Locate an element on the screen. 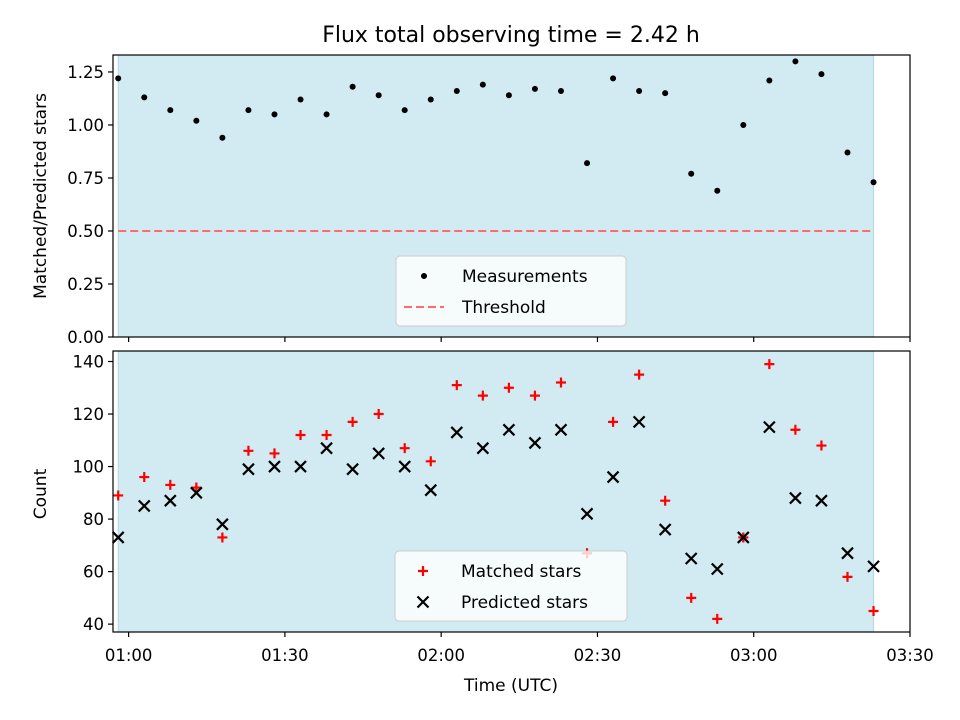  y-tick-label: 0.50 is located at coordinates (85, 231).